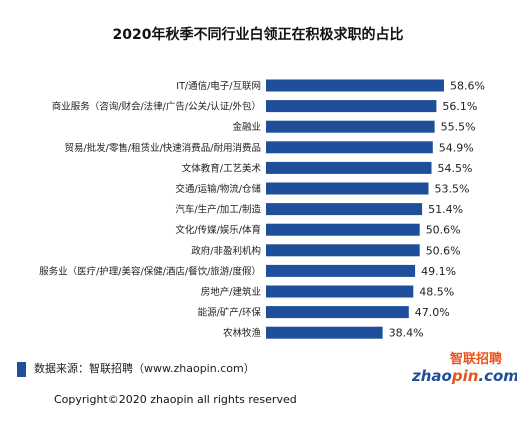  What do you see at coordinates (458, 127) in the screenshot?
I see `value-label: 55.5%` at bounding box center [458, 127].